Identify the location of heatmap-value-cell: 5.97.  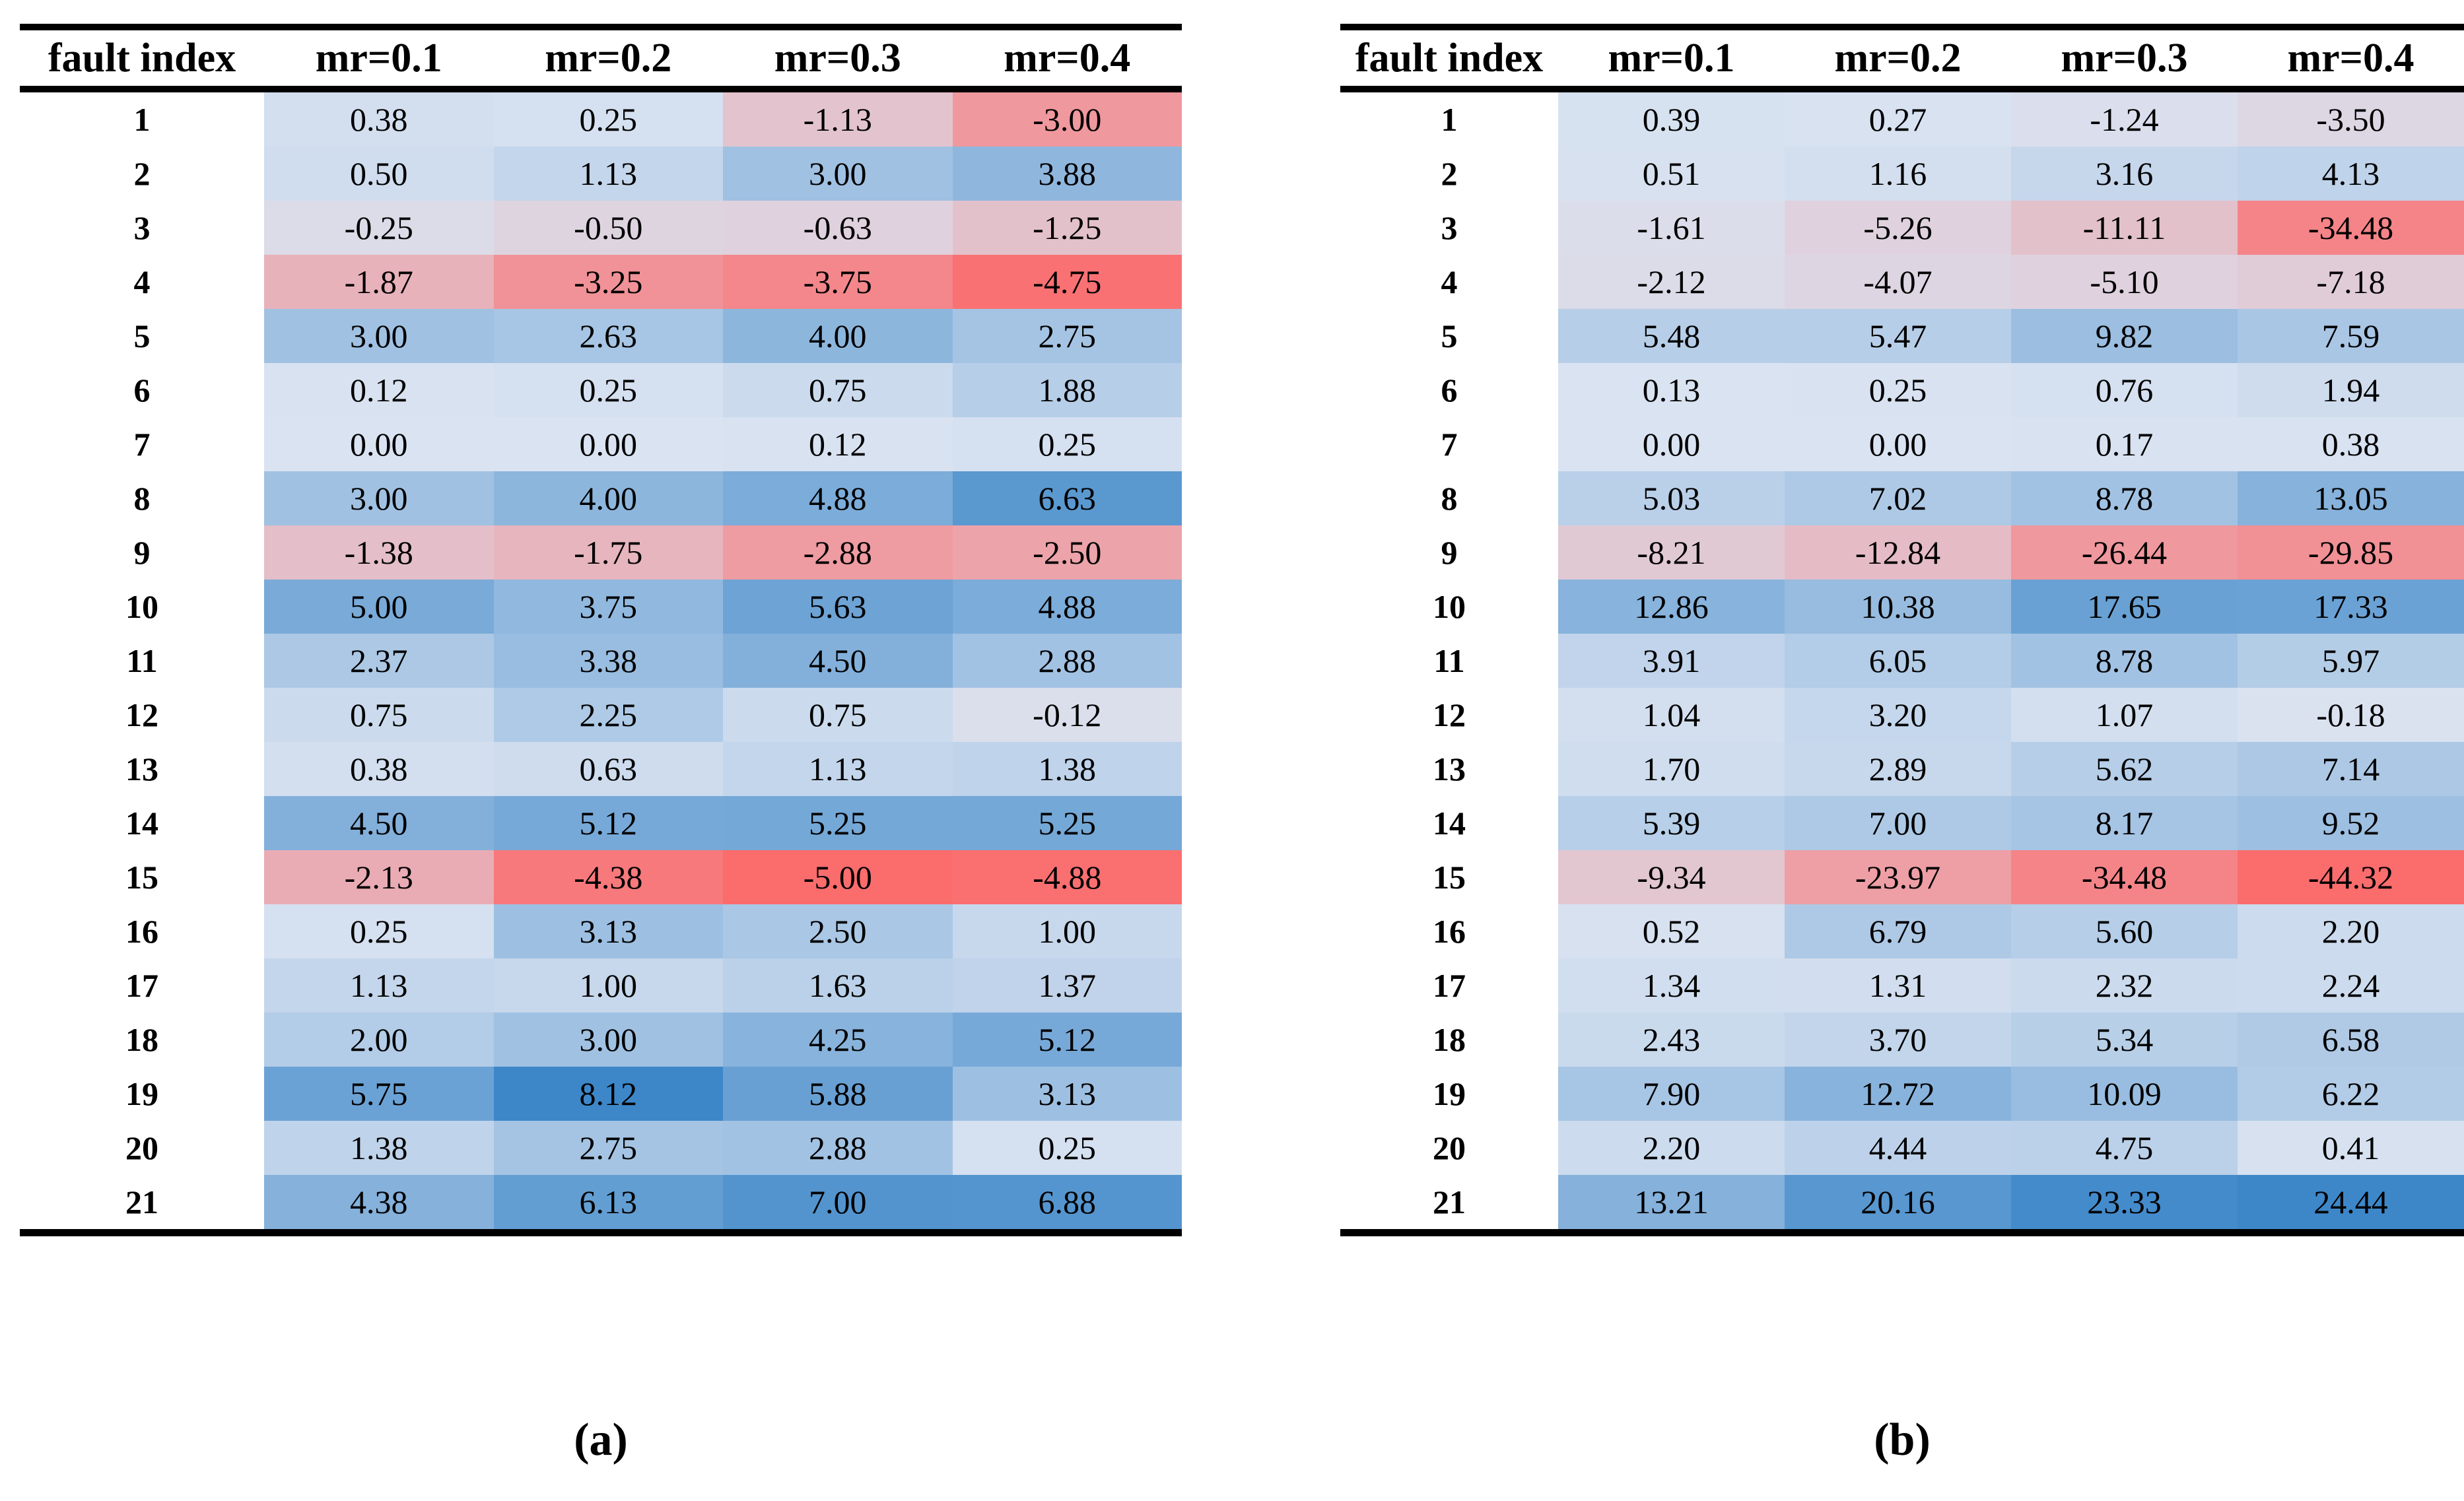
(2351, 661).